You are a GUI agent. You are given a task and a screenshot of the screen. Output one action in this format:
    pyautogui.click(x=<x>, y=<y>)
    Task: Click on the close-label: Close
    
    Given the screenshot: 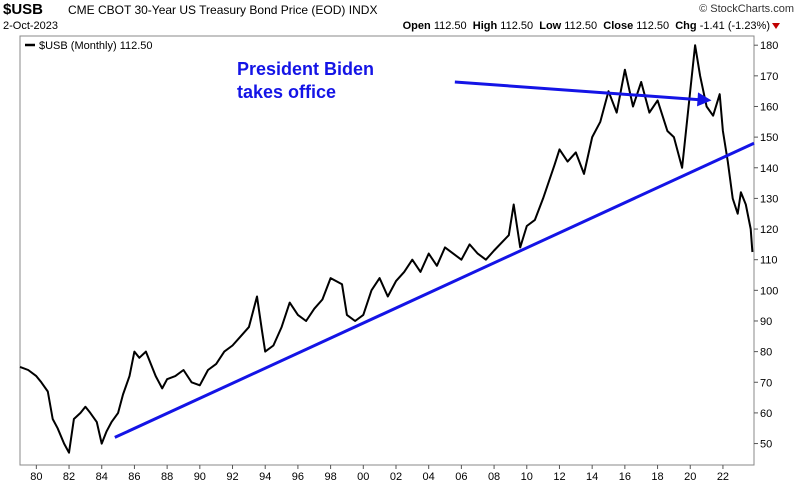 What is the action you would take?
    pyautogui.click(x=618, y=26)
    